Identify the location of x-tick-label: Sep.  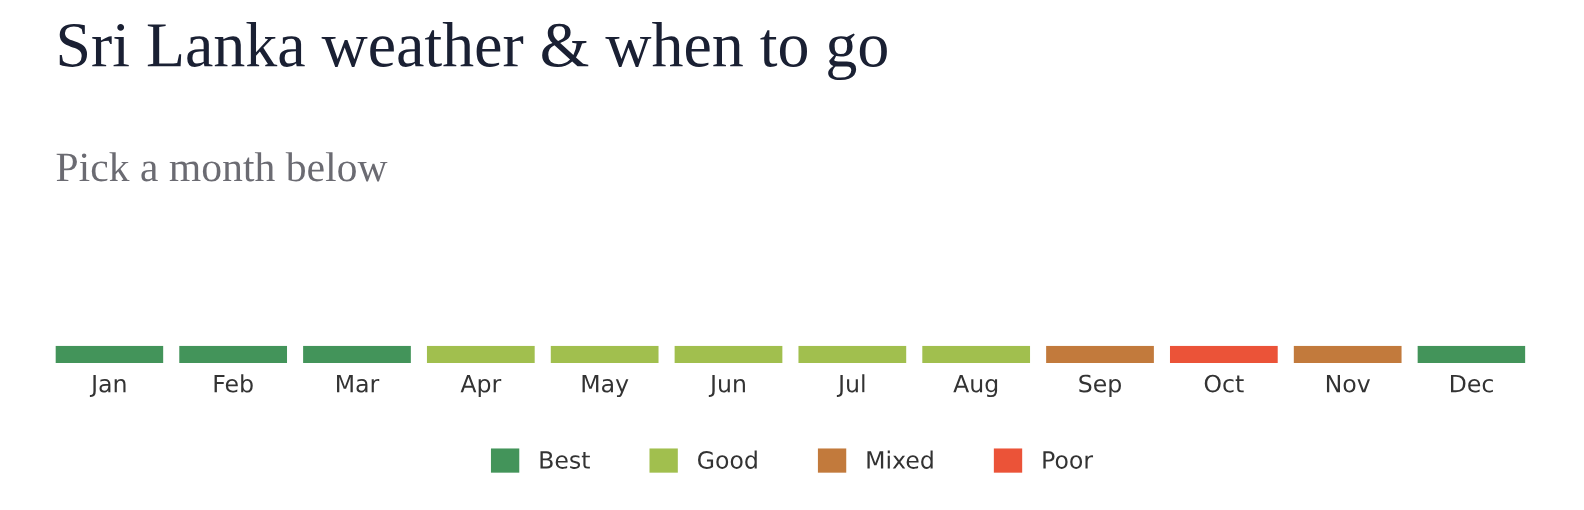
(1100, 386).